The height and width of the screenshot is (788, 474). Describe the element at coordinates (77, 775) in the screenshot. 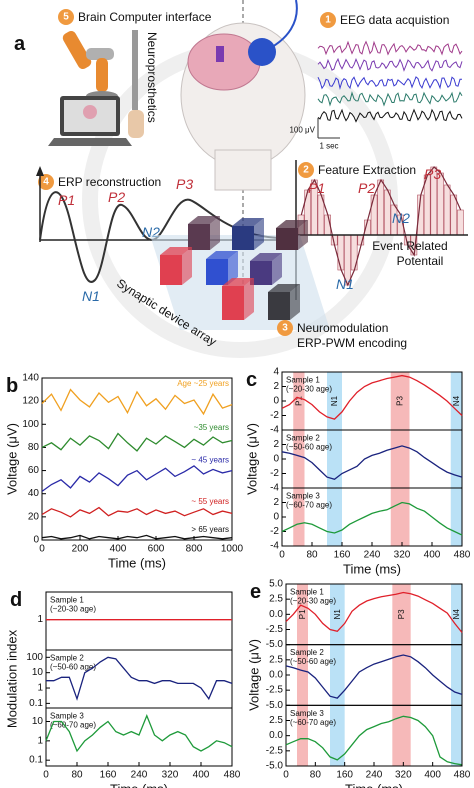

I see `x-tick-label: 80` at that location.